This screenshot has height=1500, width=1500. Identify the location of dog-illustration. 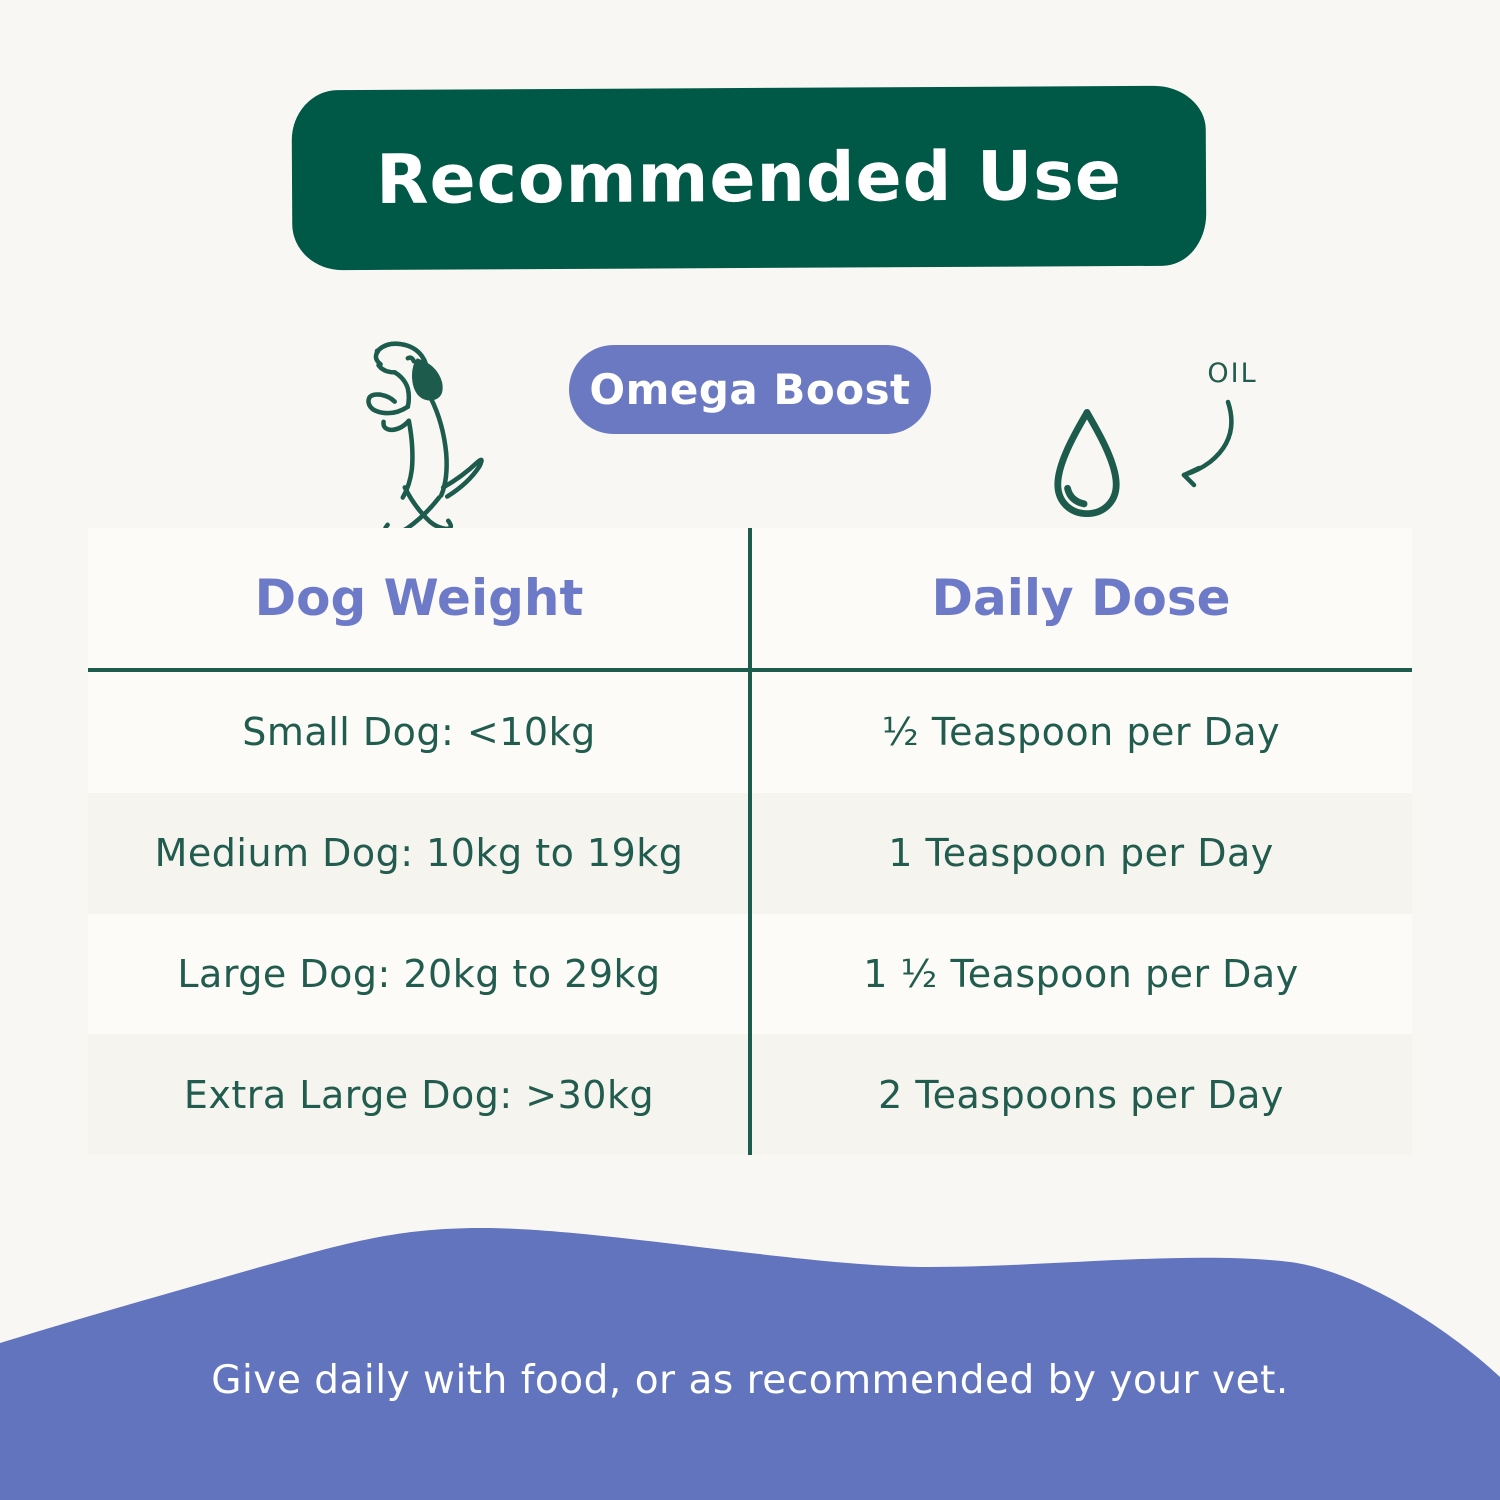
(426, 440).